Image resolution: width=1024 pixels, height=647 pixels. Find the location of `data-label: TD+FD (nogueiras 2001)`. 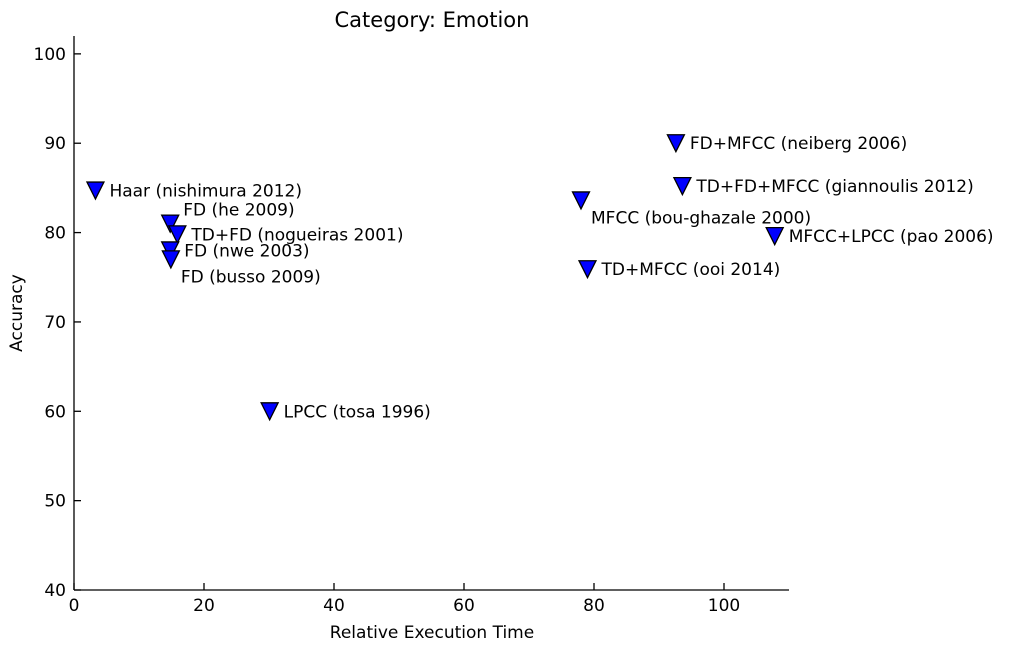

data-label: TD+FD (nogueiras 2001) is located at coordinates (296, 235).